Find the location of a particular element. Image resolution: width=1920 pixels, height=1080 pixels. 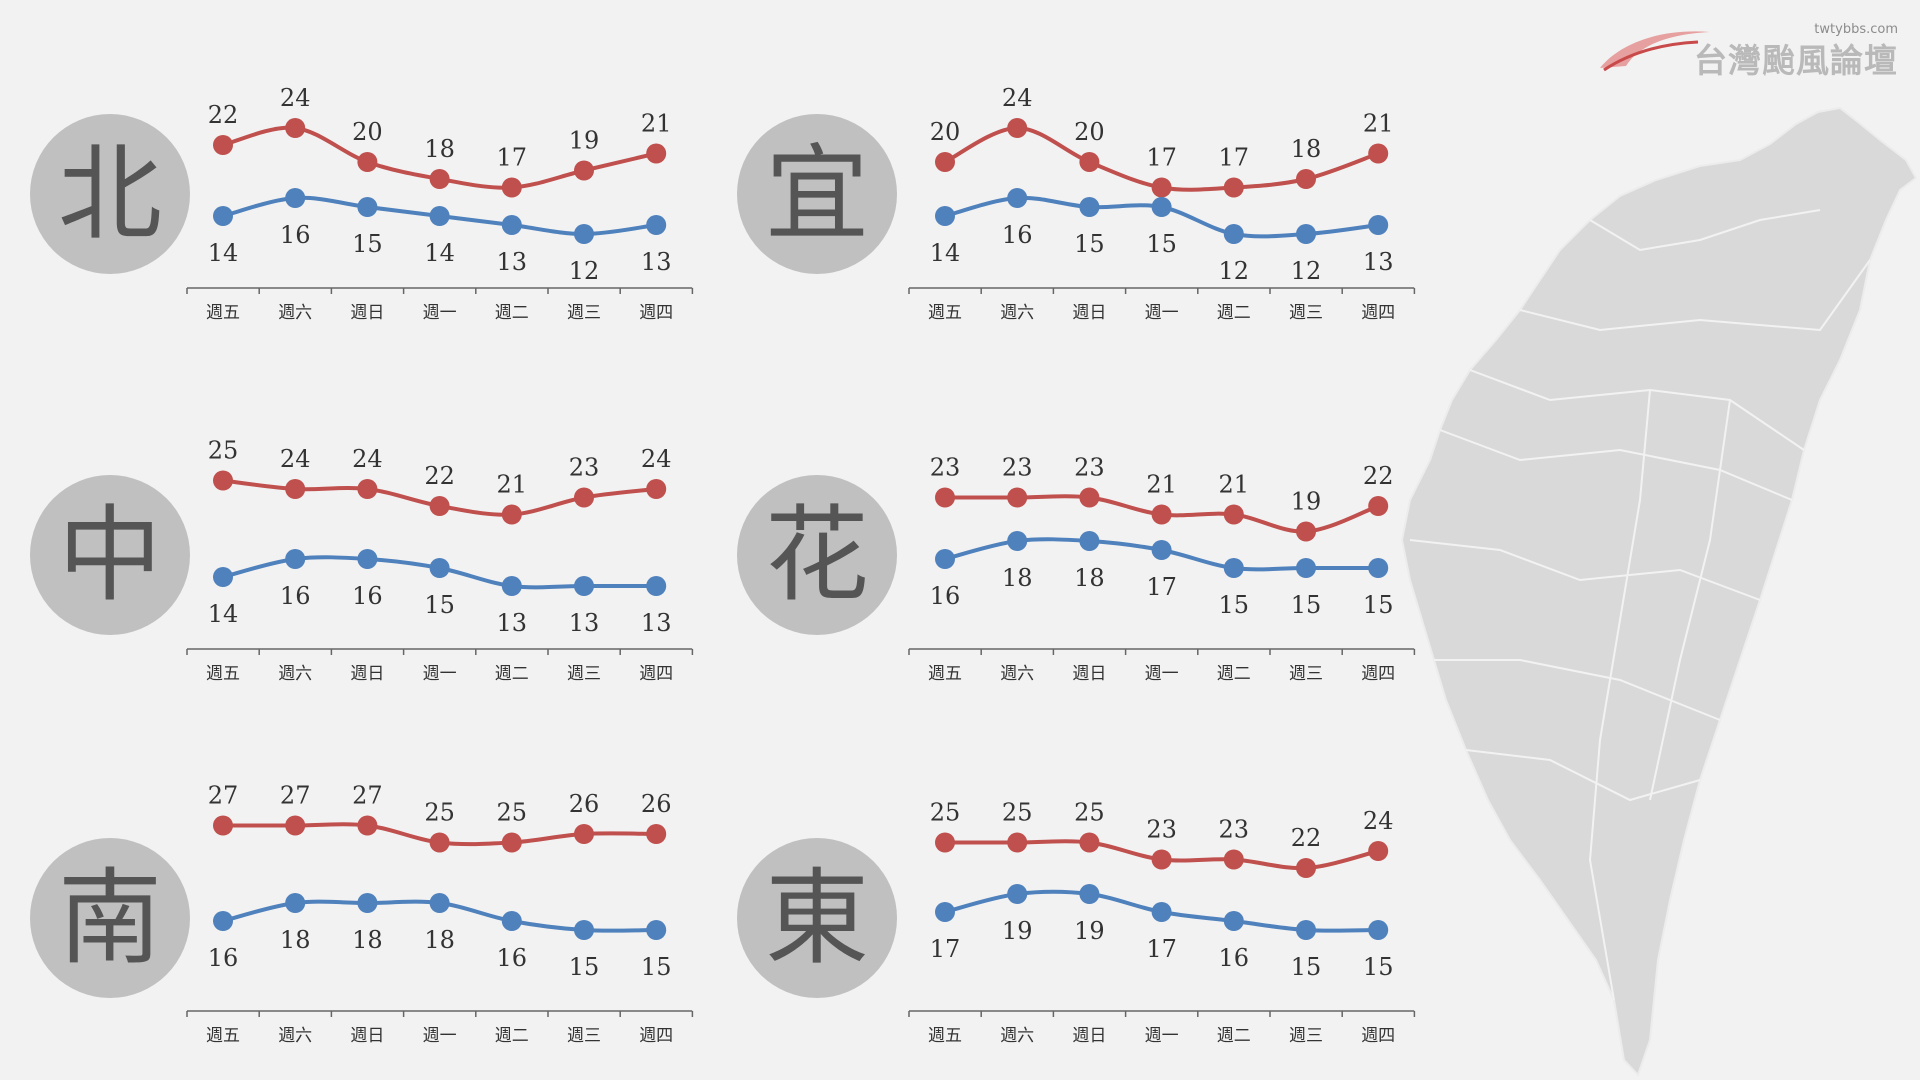

high-data-label: 26 is located at coordinates (584, 804).